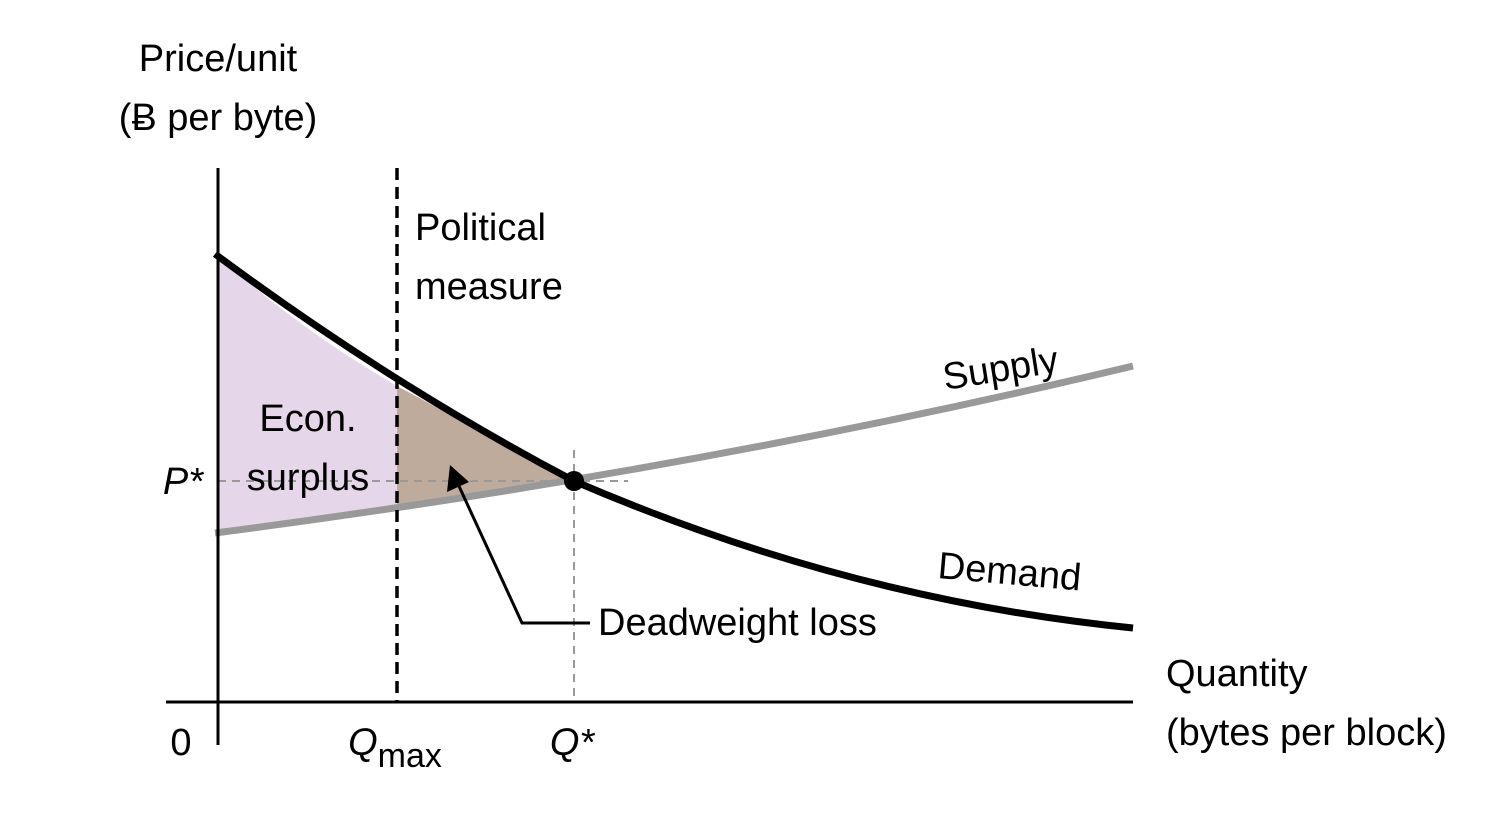 The height and width of the screenshot is (831, 1500). I want to click on p-star-label: P*, so click(183, 482).